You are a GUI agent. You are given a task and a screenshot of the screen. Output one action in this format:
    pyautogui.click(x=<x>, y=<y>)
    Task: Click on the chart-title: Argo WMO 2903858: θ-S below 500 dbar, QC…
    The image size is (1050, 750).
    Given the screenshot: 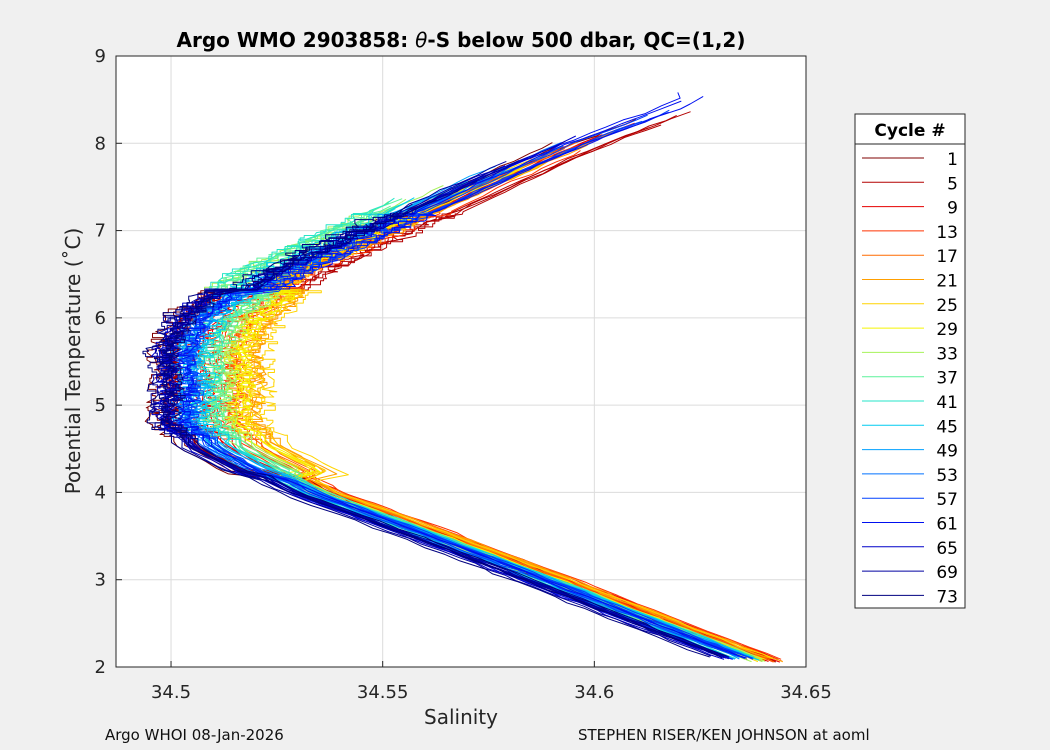 What is the action you would take?
    pyautogui.click(x=461, y=40)
    